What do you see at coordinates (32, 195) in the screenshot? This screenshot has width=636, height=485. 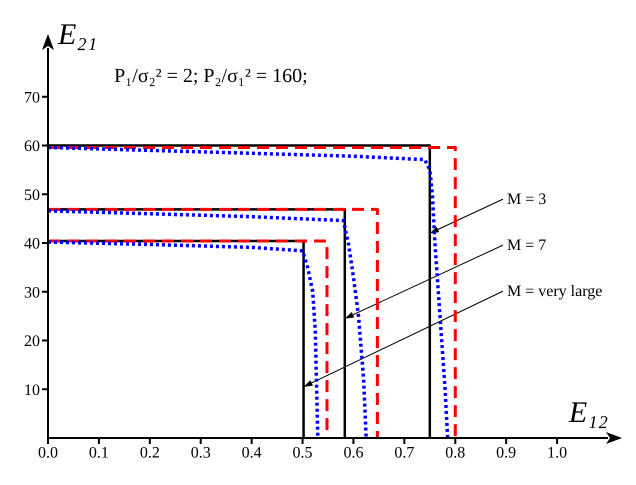 I see `y-tick-label: 50` at bounding box center [32, 195].